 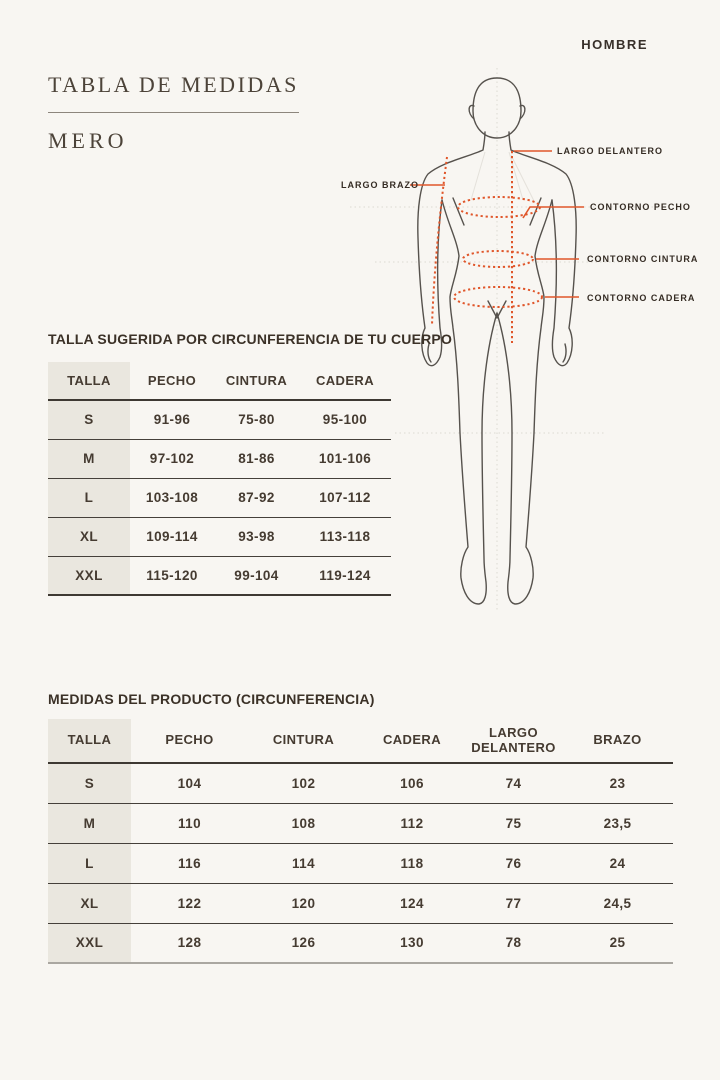 I want to click on value-cell: 81-86, so click(x=256, y=458).